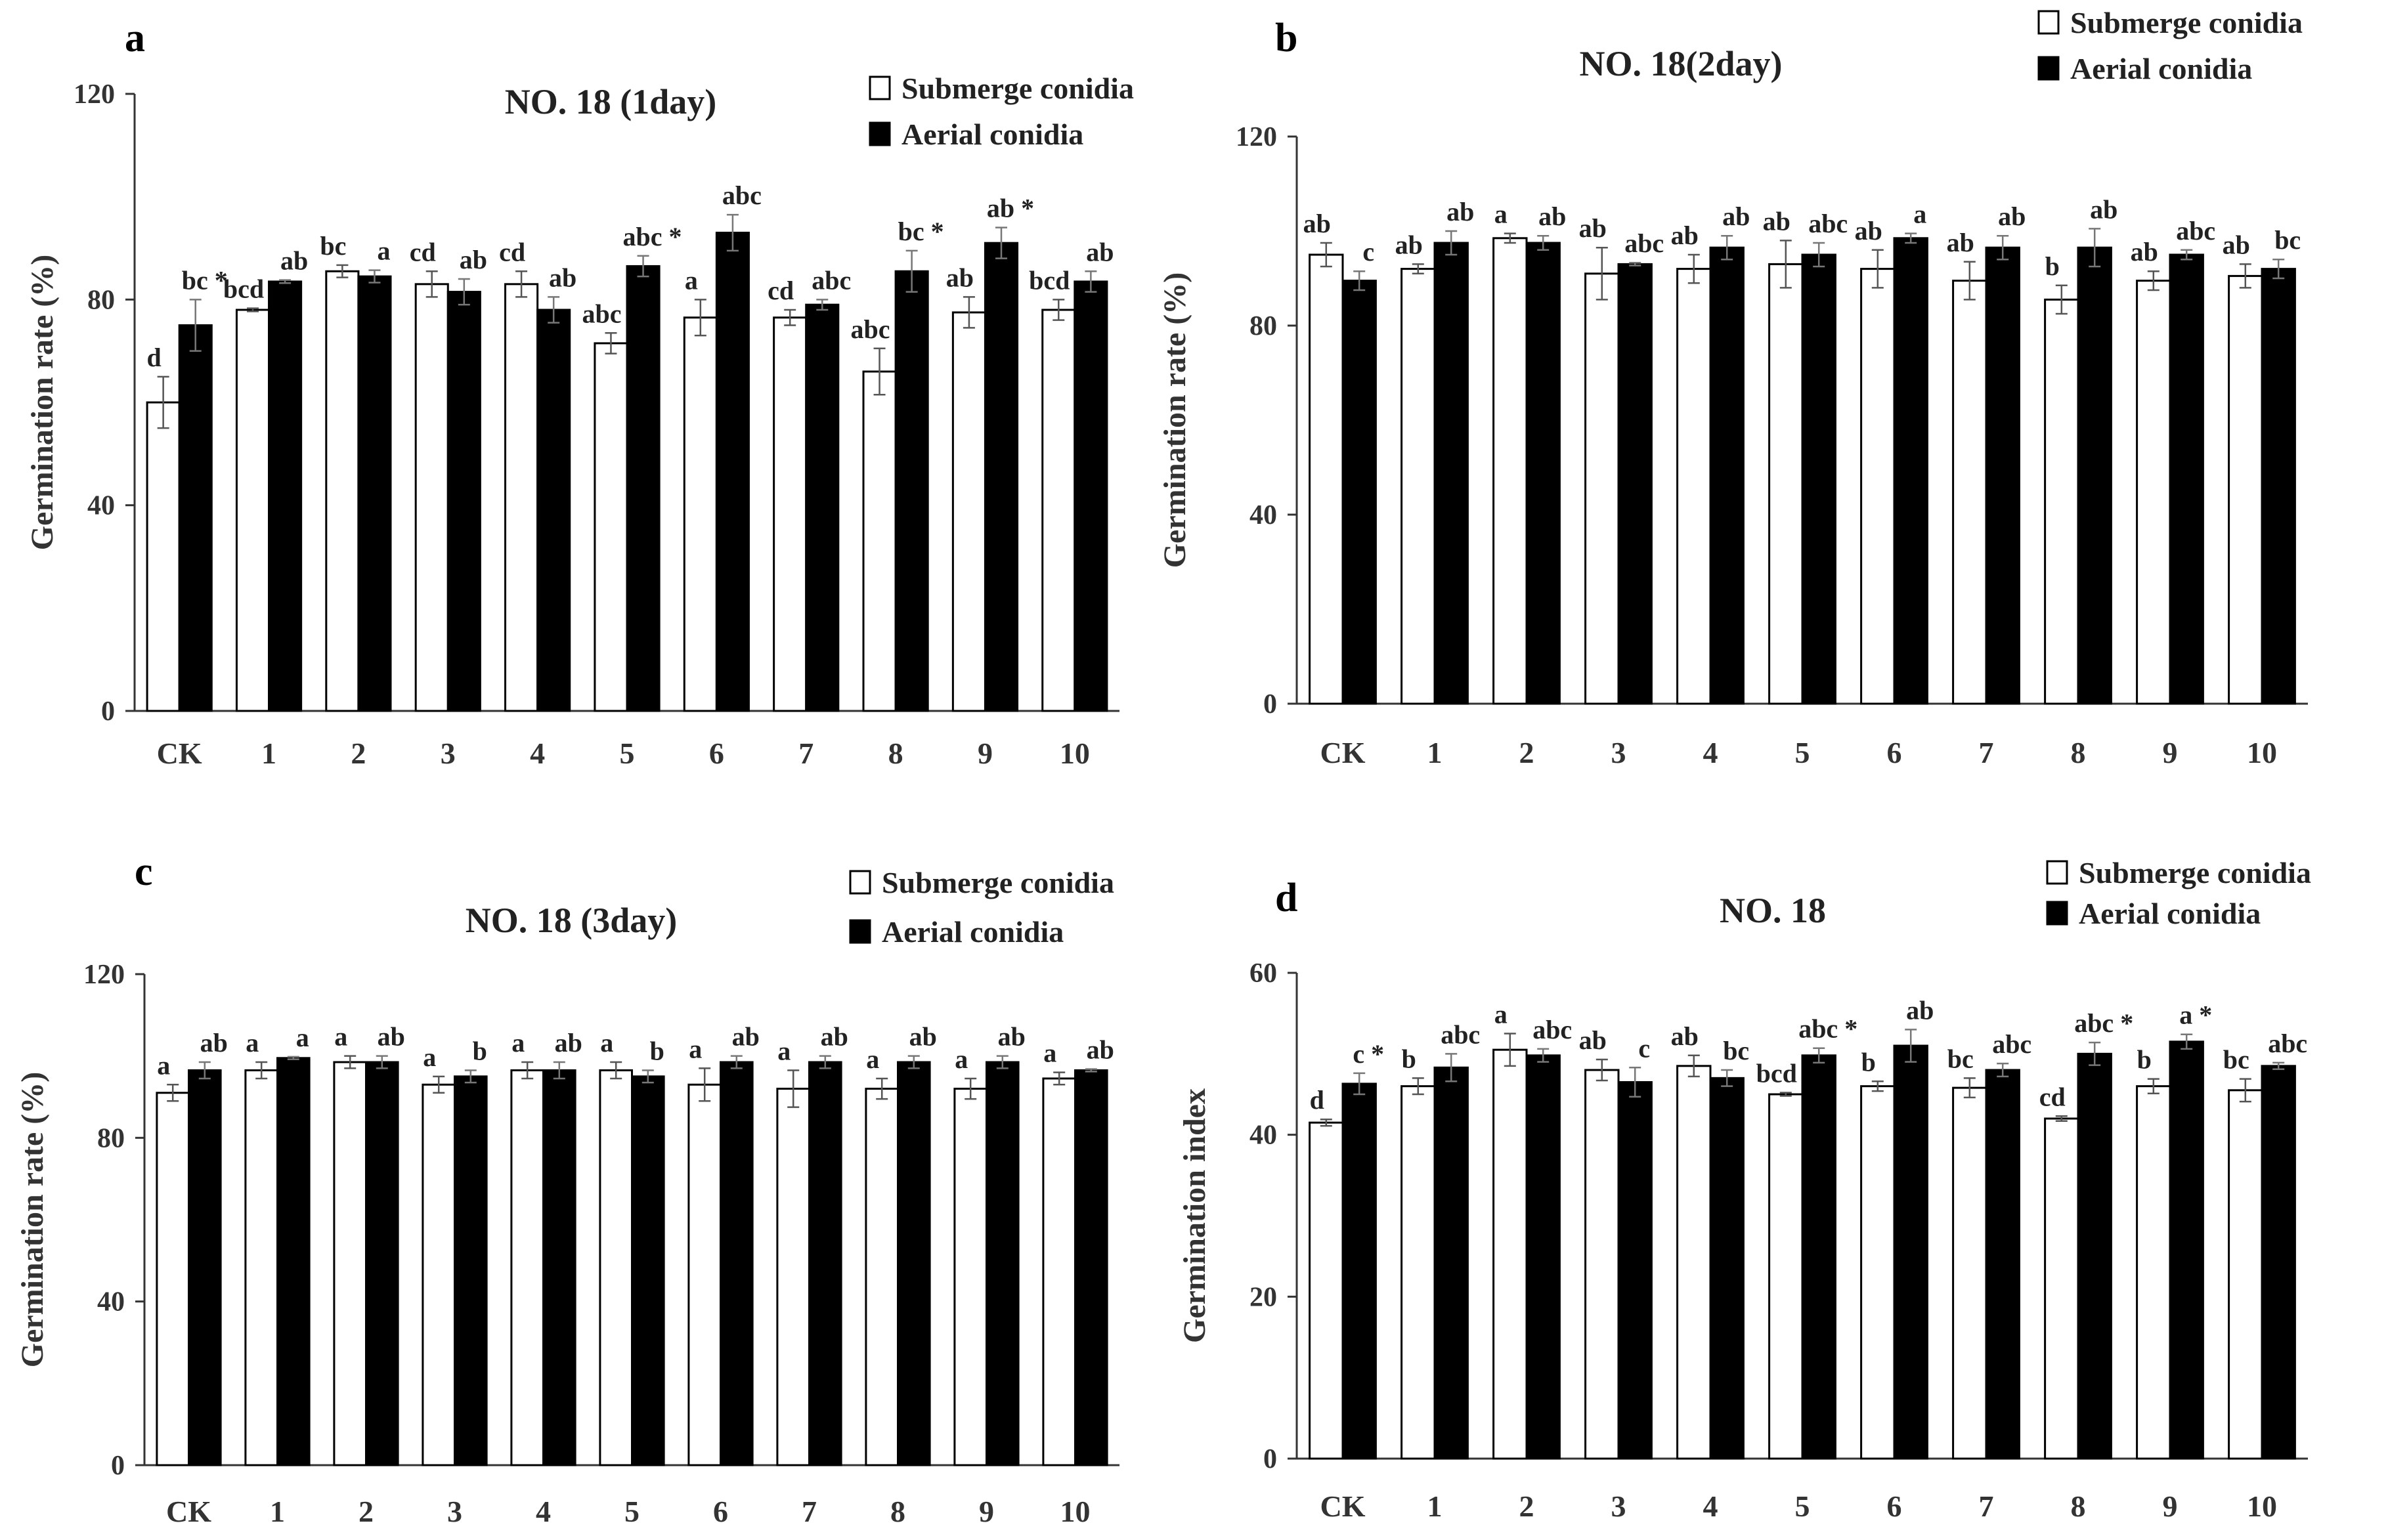 This screenshot has height=1540, width=2388. I want to click on chart-title: NO. 18(2day), so click(1682, 63).